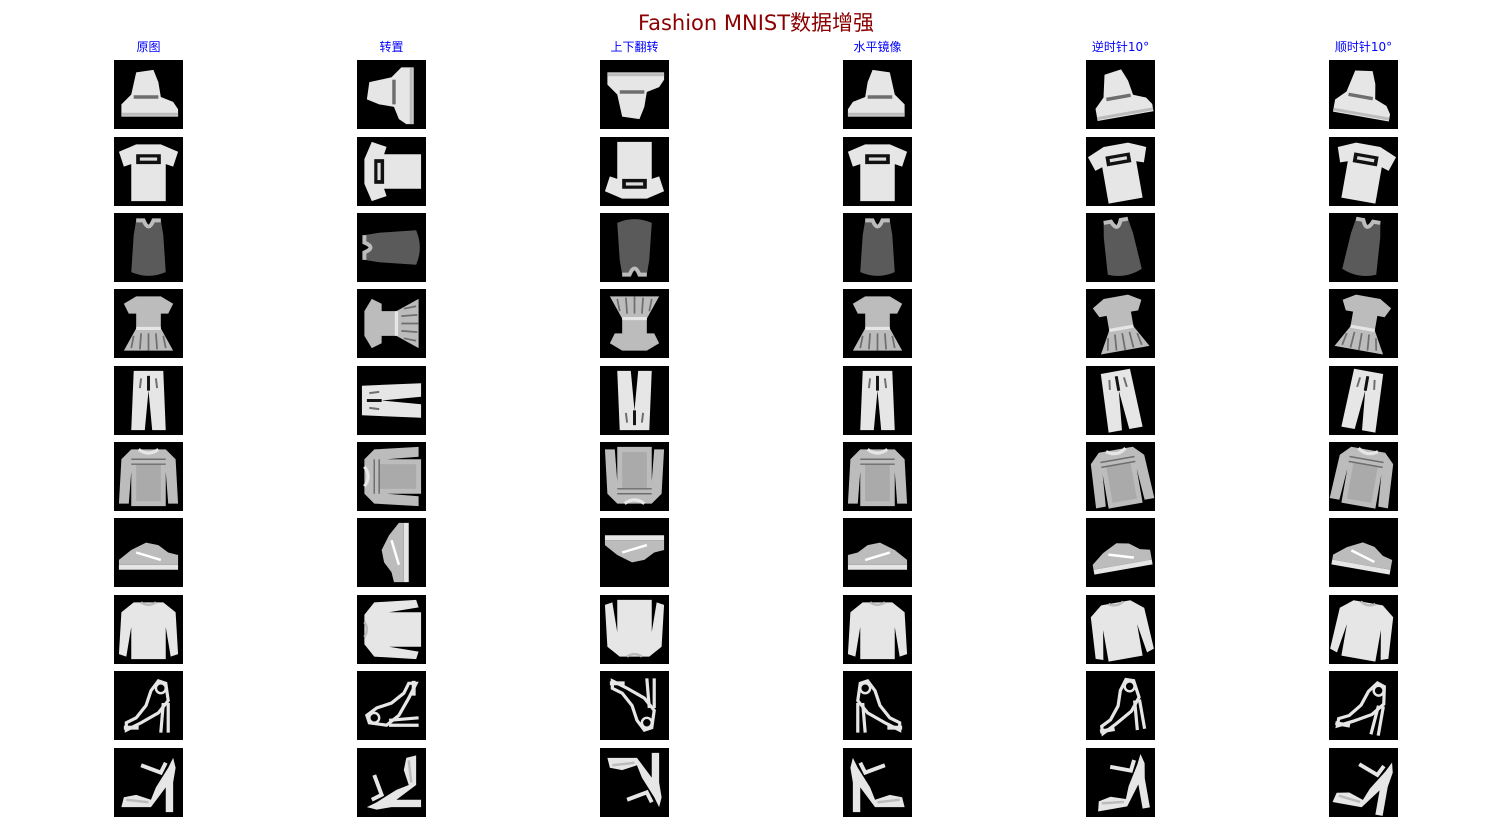  Describe the element at coordinates (634, 476) in the screenshot. I see `sample-image-pullover-flip-vertical` at that location.